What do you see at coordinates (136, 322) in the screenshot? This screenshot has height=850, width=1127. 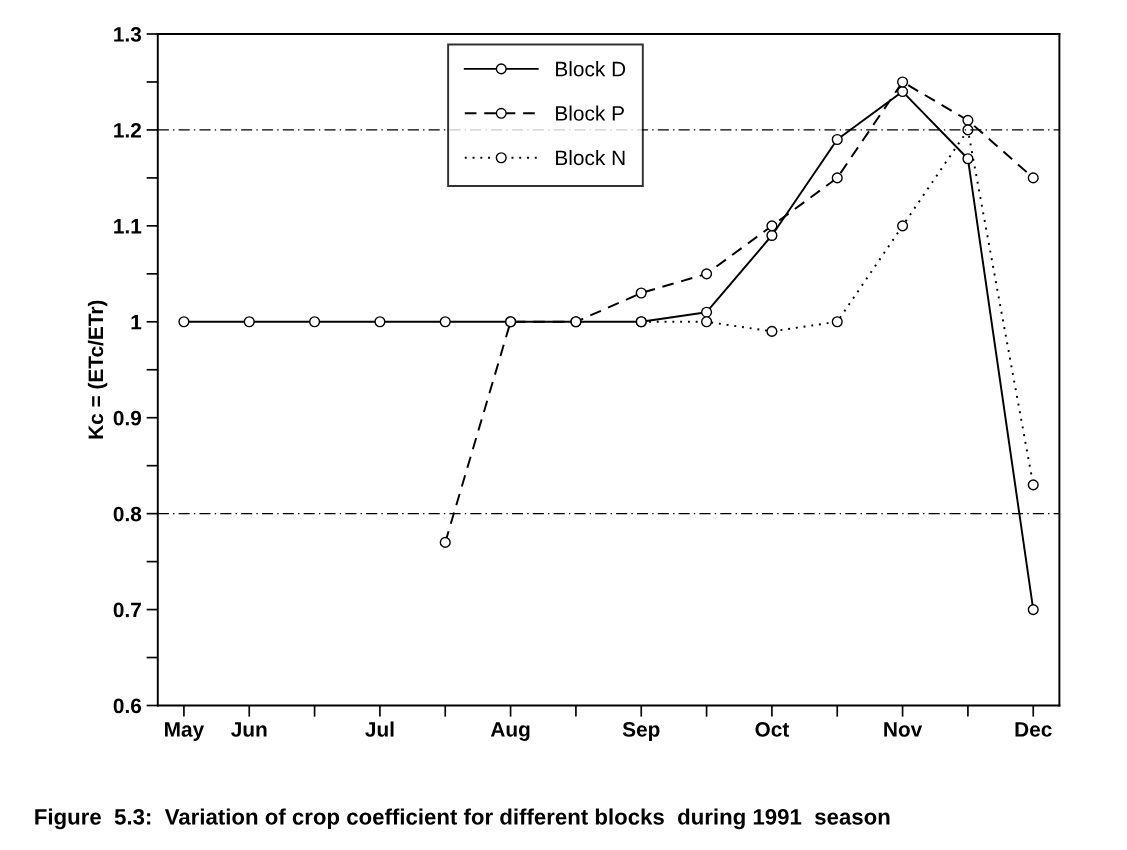 I see `y-tick-label: 1` at bounding box center [136, 322].